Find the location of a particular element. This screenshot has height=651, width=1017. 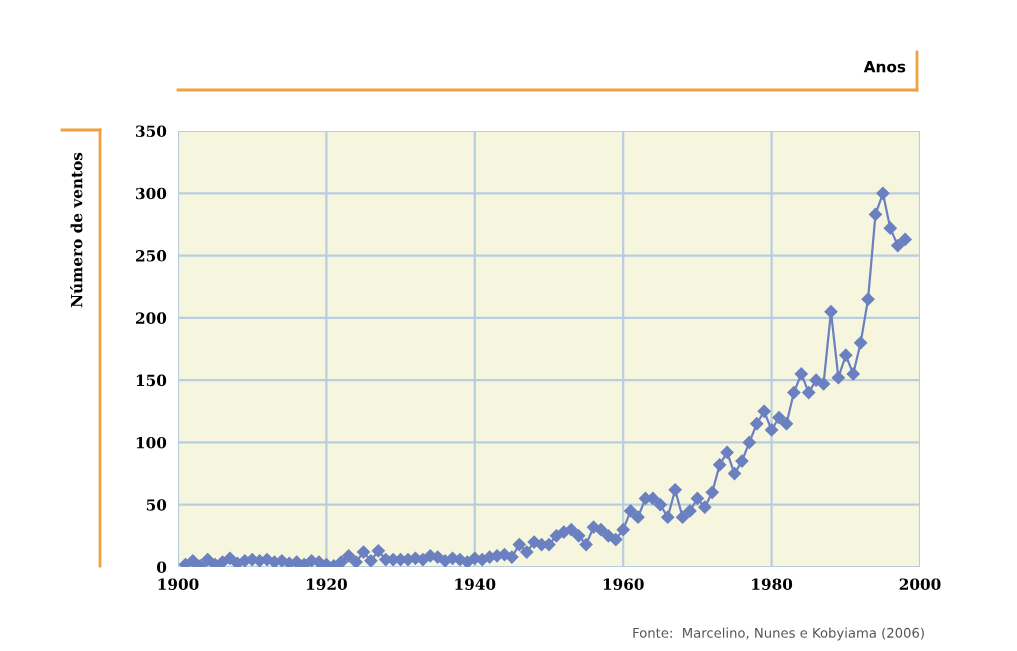

x-axis-title: Anos is located at coordinates (884, 67).